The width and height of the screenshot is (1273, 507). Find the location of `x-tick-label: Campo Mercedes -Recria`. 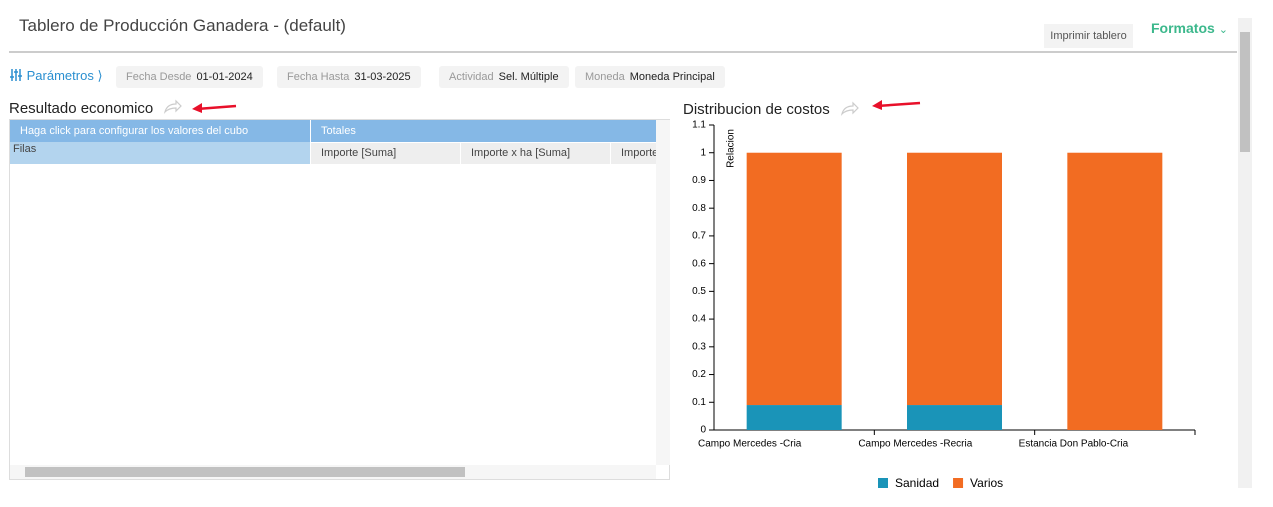

x-tick-label: Campo Mercedes -Recria is located at coordinates (915, 444).